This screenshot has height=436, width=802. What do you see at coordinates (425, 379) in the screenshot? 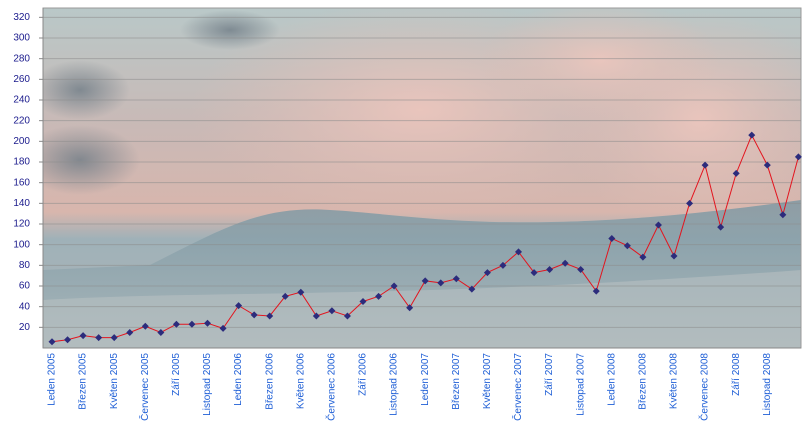
I see `x-tick-label: Leden 2007` at bounding box center [425, 379].